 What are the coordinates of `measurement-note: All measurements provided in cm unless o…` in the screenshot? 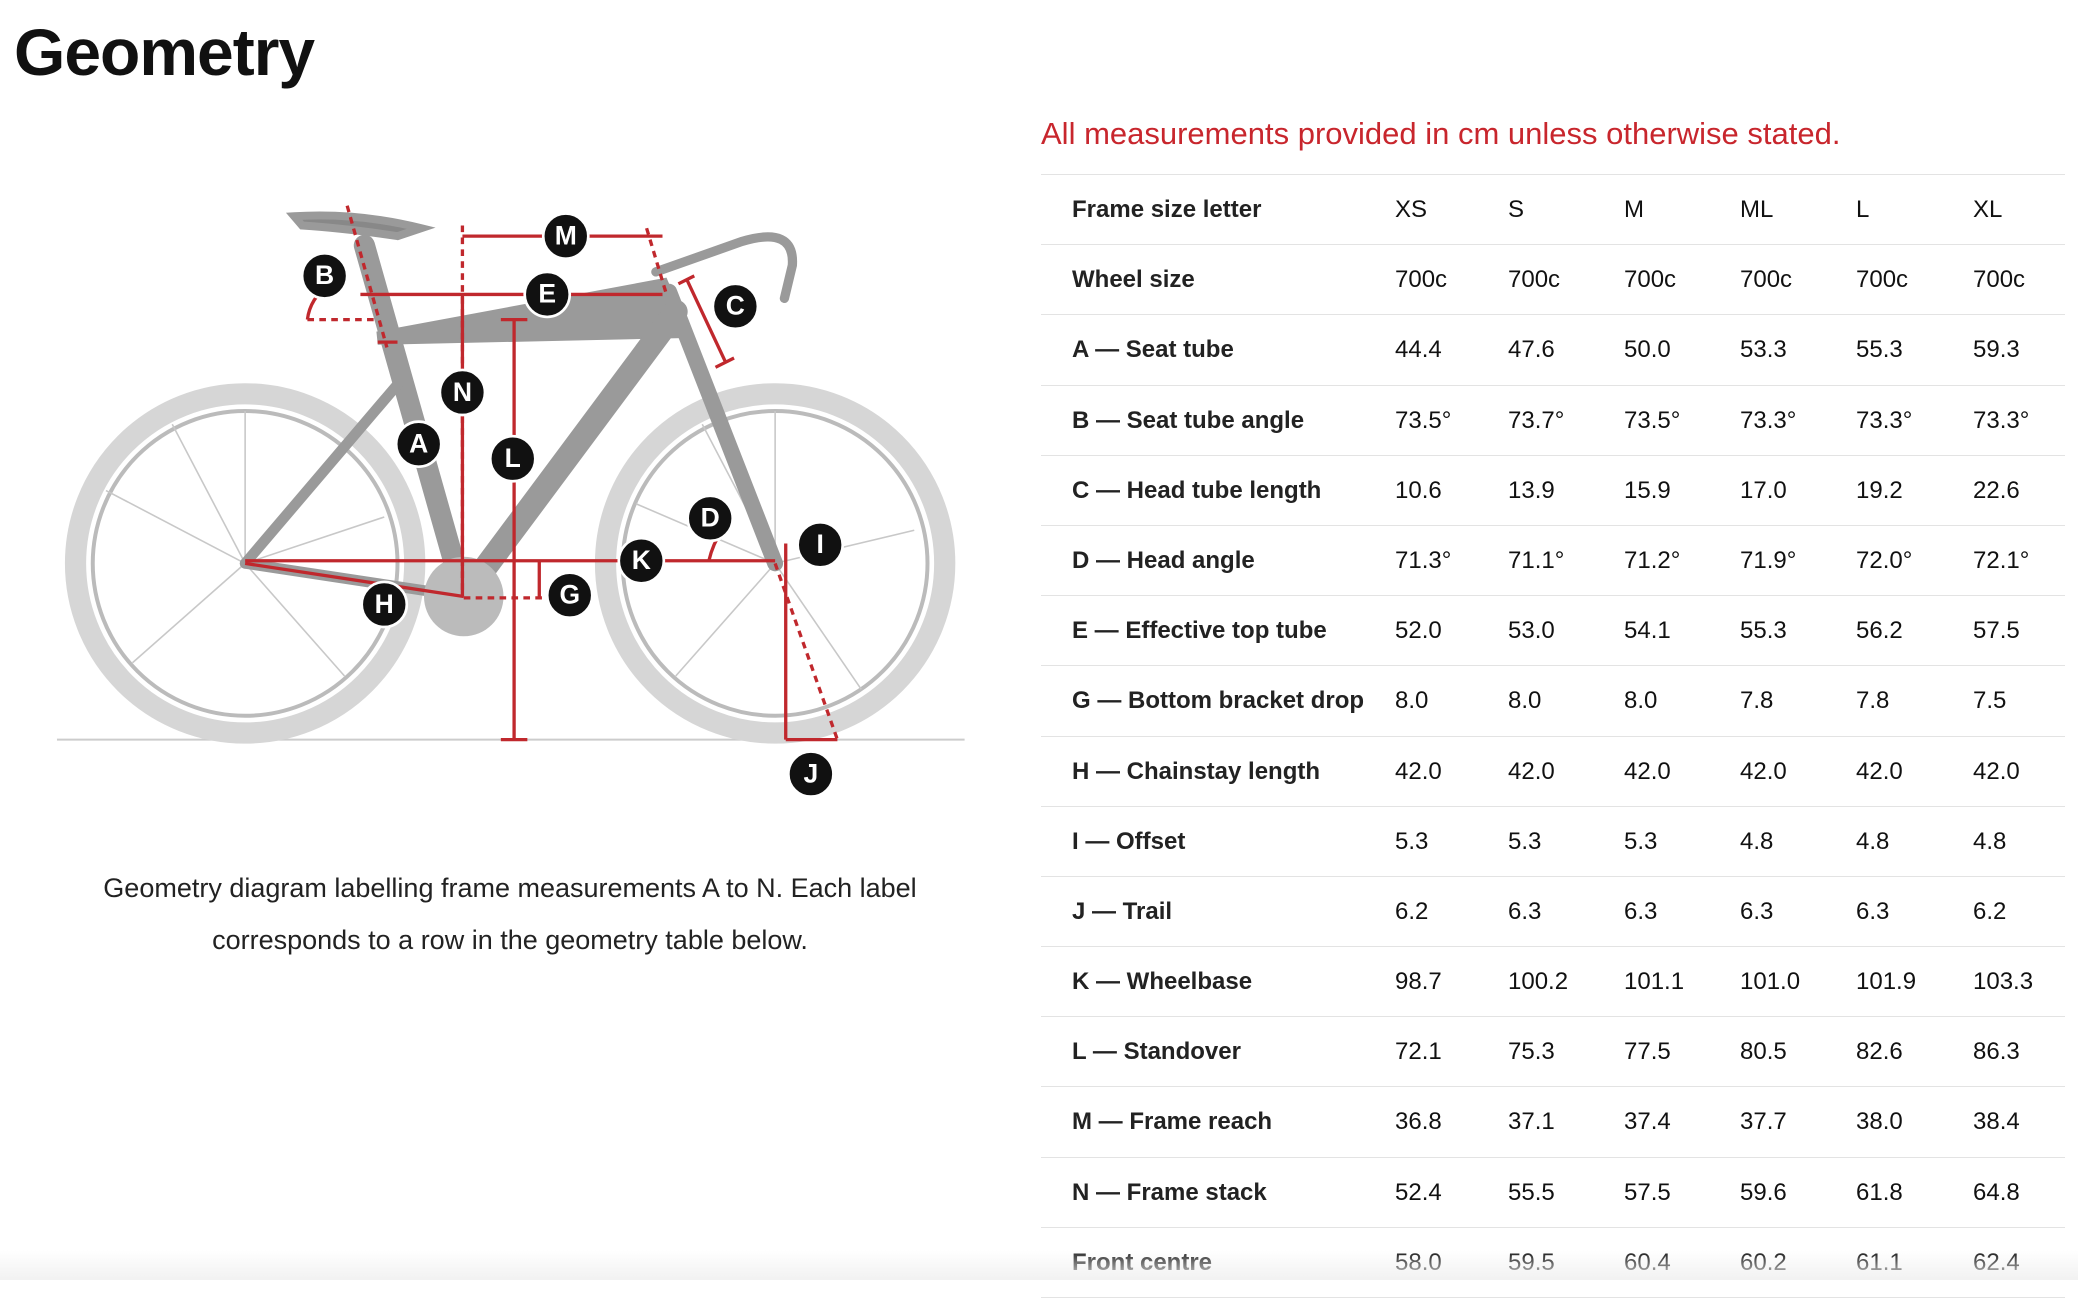 It's located at (1441, 133).